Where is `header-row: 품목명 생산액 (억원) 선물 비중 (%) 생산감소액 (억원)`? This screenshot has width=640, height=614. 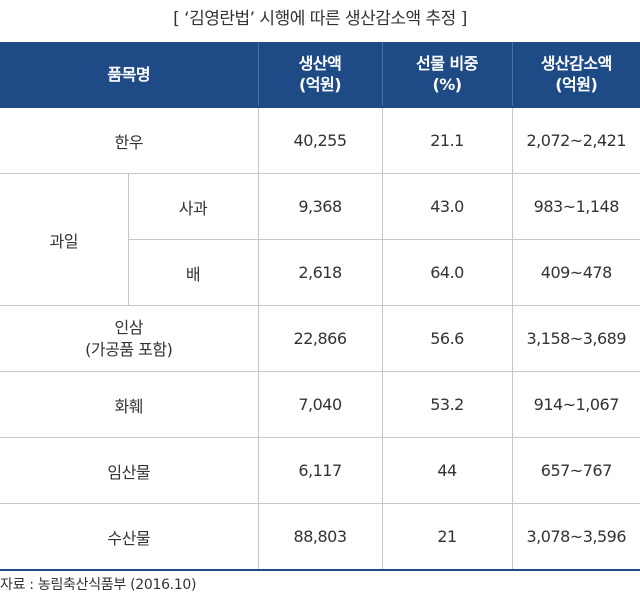
header-row: 품목명 생산액 (억원) 선물 비중 (%) 생산감소액 (억원) is located at coordinates (320, 74).